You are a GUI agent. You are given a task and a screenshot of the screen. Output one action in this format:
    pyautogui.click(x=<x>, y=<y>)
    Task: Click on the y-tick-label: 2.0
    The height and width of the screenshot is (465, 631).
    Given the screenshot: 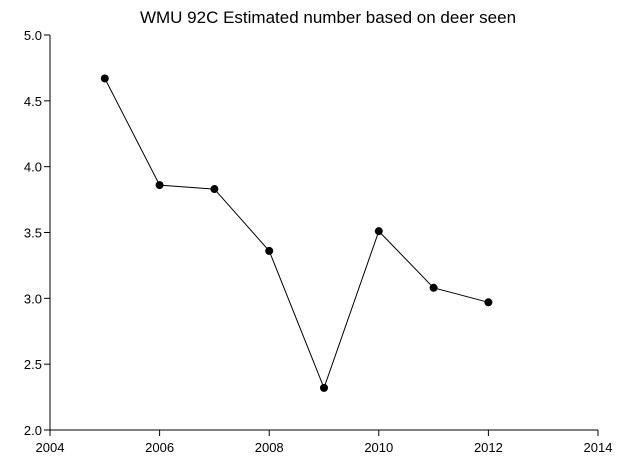 What is the action you would take?
    pyautogui.click(x=33, y=430)
    